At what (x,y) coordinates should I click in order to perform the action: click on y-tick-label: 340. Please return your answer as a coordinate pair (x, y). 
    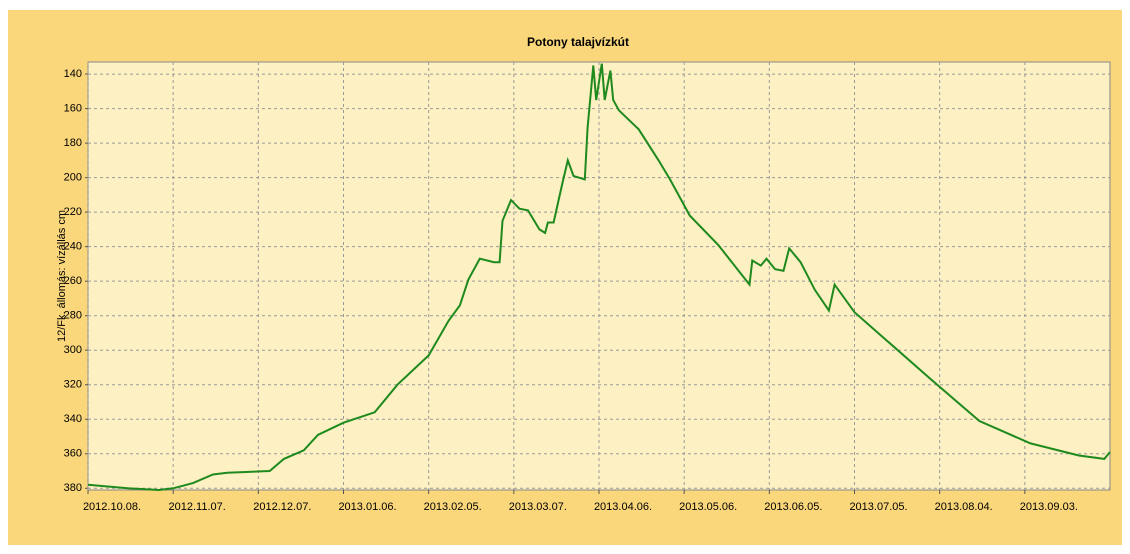
    Looking at the image, I should click on (73, 419).